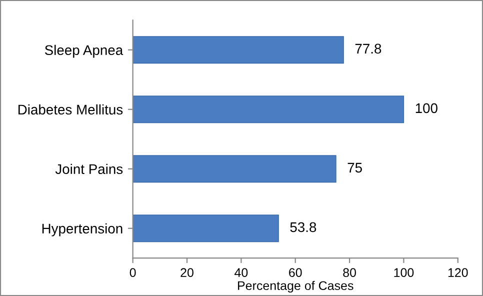 The width and height of the screenshot is (483, 296). I want to click on x-tick-label: 20, so click(187, 273).